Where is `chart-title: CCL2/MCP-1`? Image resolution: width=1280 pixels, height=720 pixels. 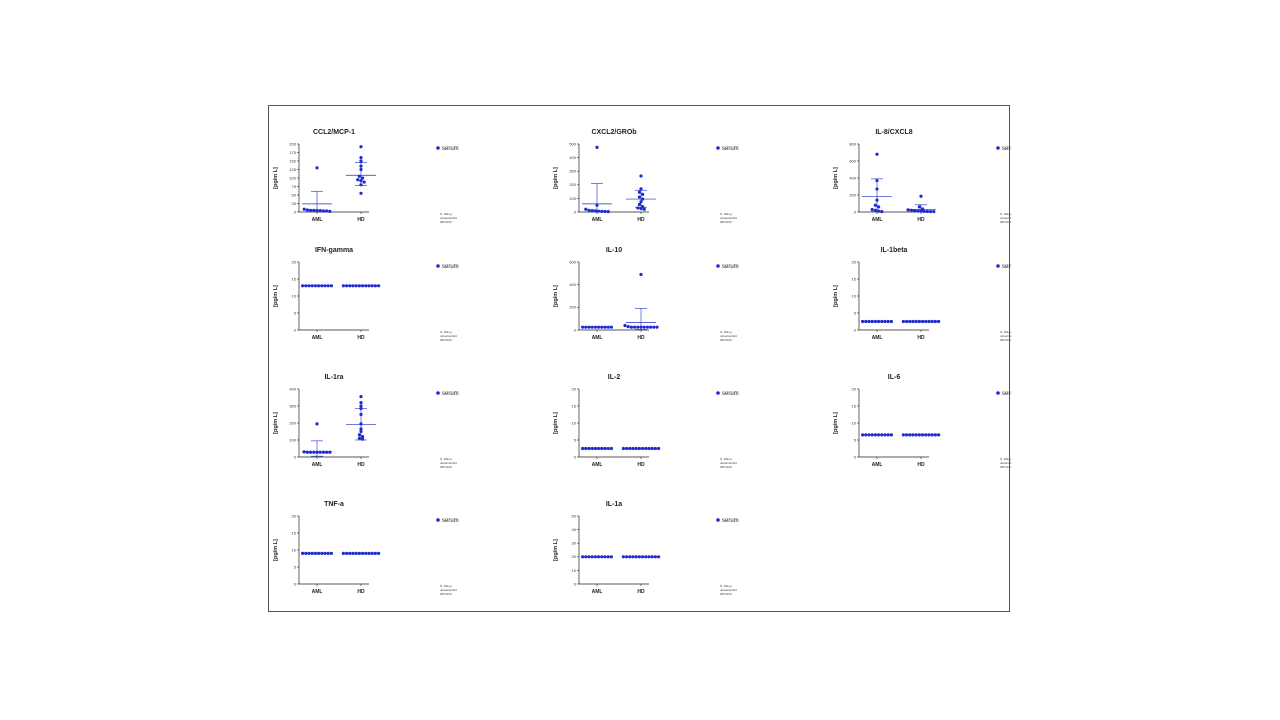 chart-title: CCL2/MCP-1 is located at coordinates (334, 132).